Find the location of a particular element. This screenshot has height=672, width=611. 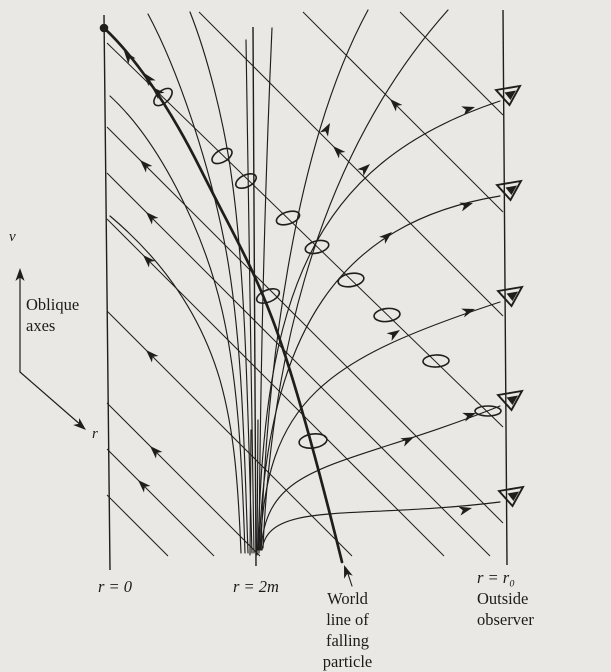

r-zero-label: r = 0 is located at coordinates (115, 586).